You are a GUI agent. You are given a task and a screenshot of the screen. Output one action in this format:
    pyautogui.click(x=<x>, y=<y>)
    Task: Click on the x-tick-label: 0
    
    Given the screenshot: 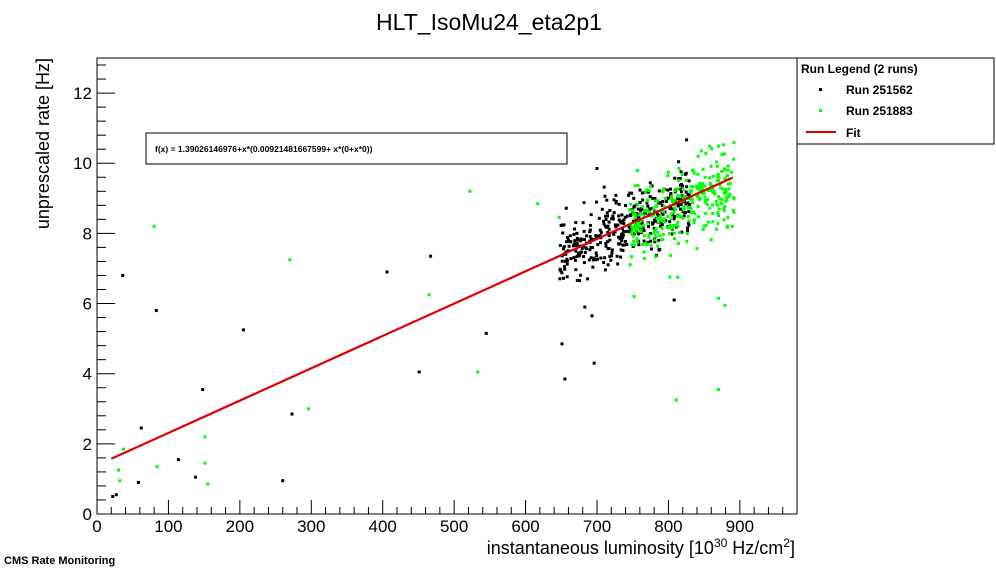 What is the action you would take?
    pyautogui.click(x=96, y=526)
    